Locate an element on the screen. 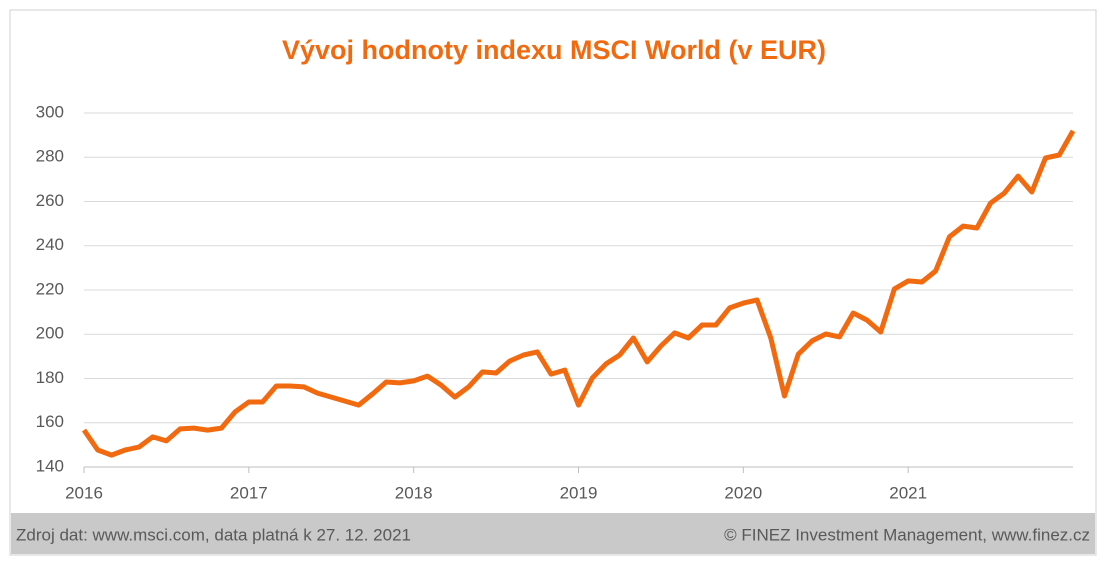 The width and height of the screenshot is (1108, 565). y-tick-label: 280 is located at coordinates (50, 156).